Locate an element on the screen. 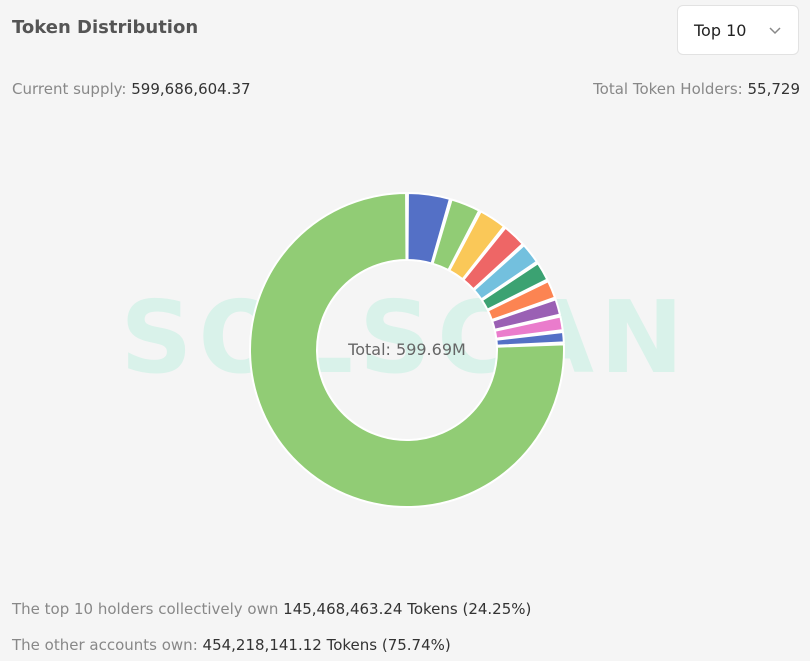 The image size is (810, 661). other-summary-value: 454,218,141.12 Tokens (75.74%) is located at coordinates (326, 645).